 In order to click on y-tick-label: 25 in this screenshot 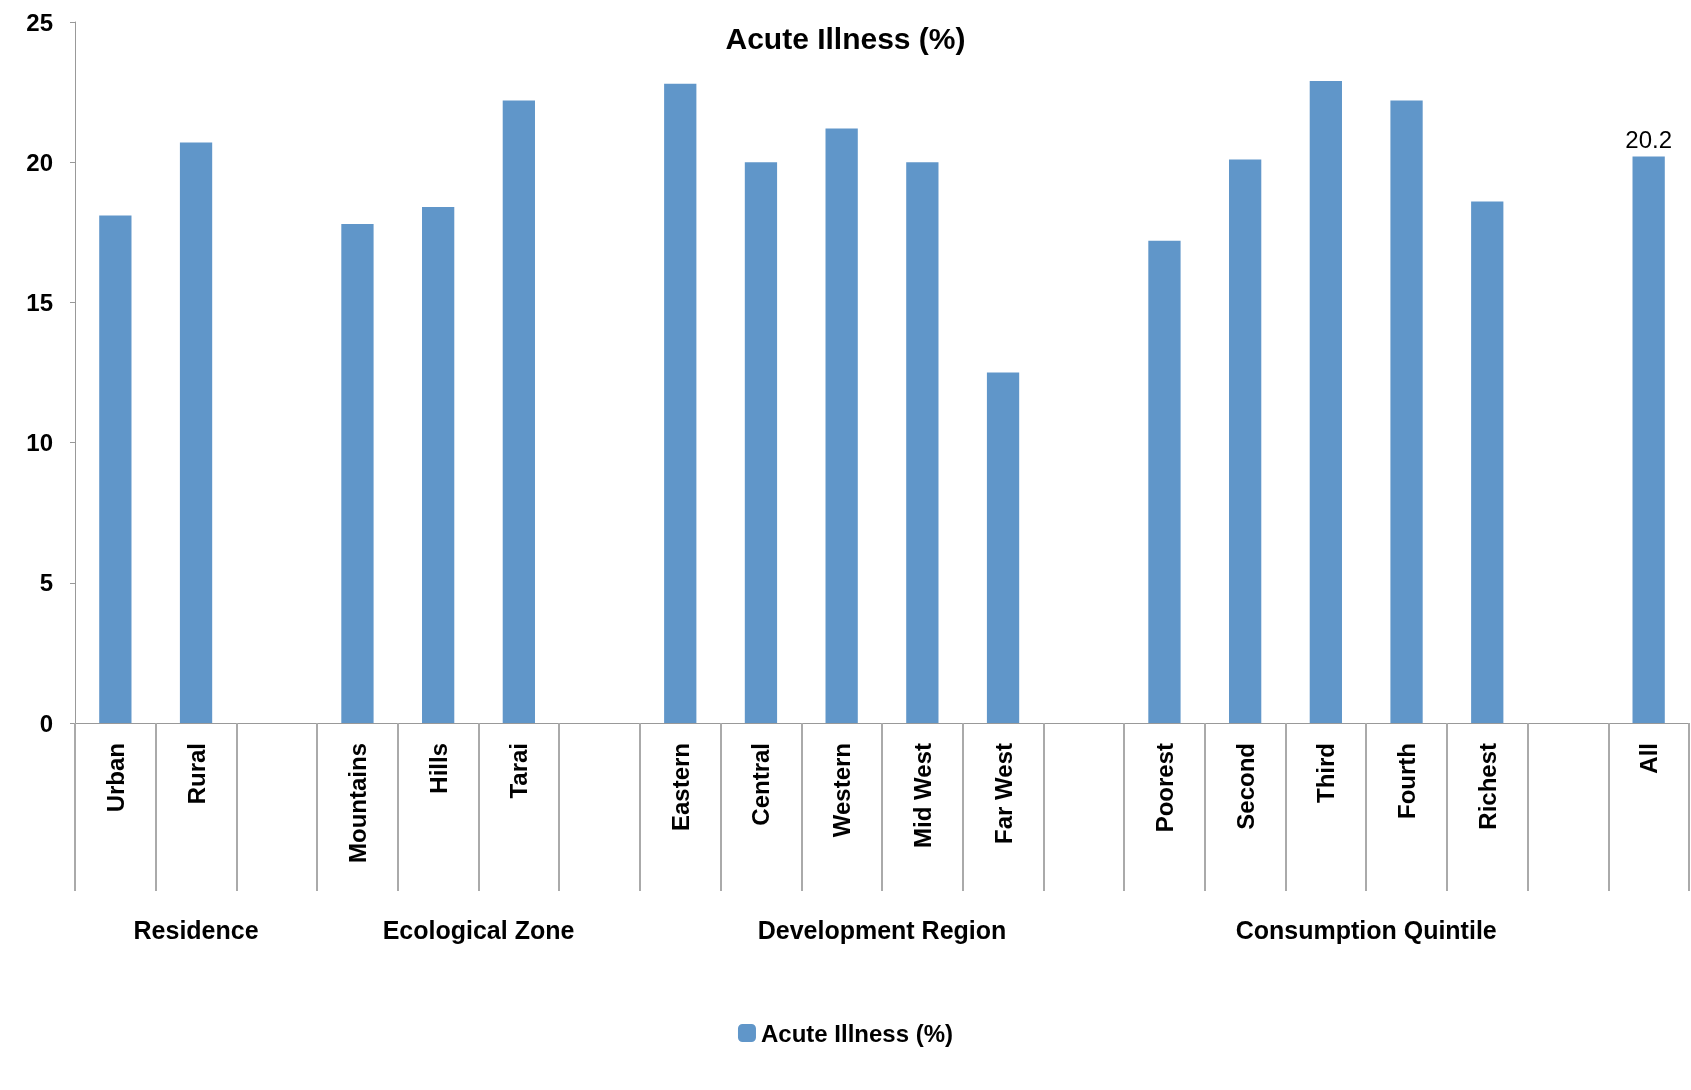, I will do `click(39, 22)`.